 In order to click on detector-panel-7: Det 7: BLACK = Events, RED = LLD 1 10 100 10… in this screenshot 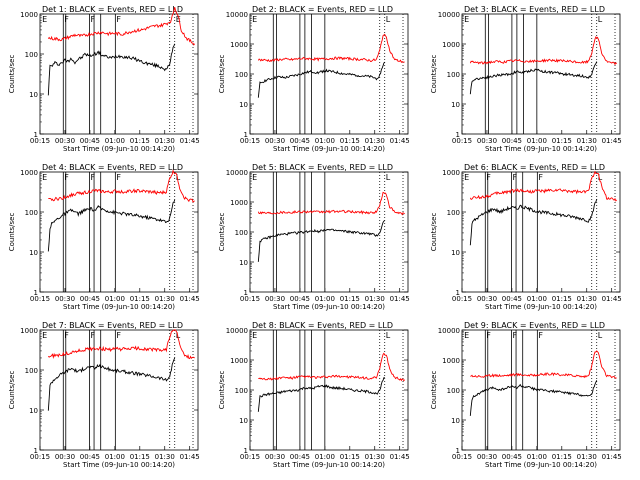, I will do `click(104, 395)`.